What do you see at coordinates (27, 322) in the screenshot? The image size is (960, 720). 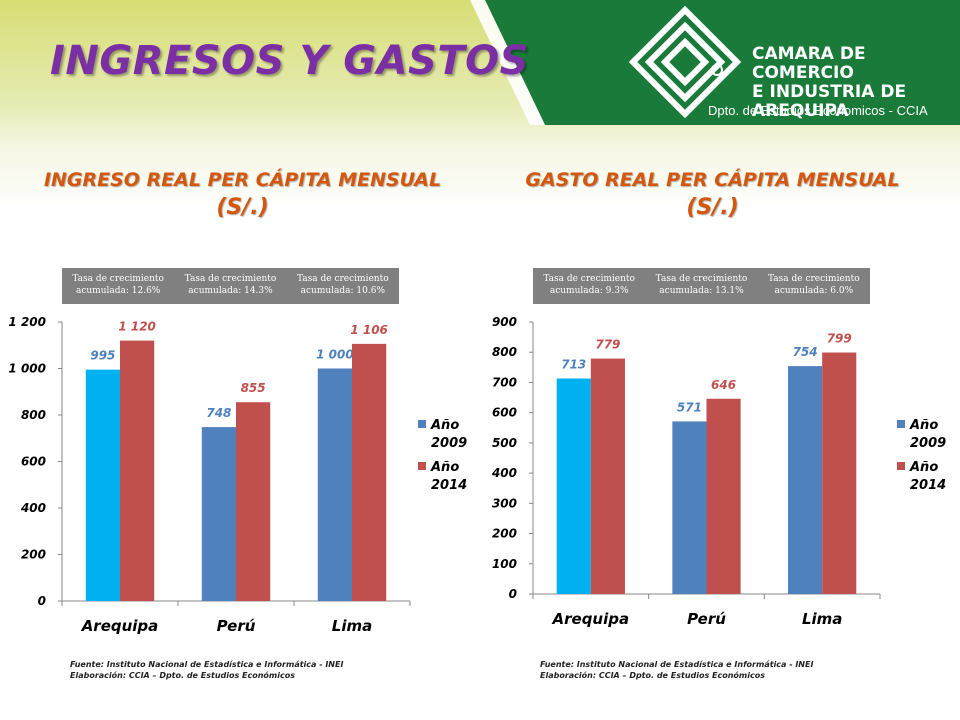 I see `income-y-tick-label: 1 200` at bounding box center [27, 322].